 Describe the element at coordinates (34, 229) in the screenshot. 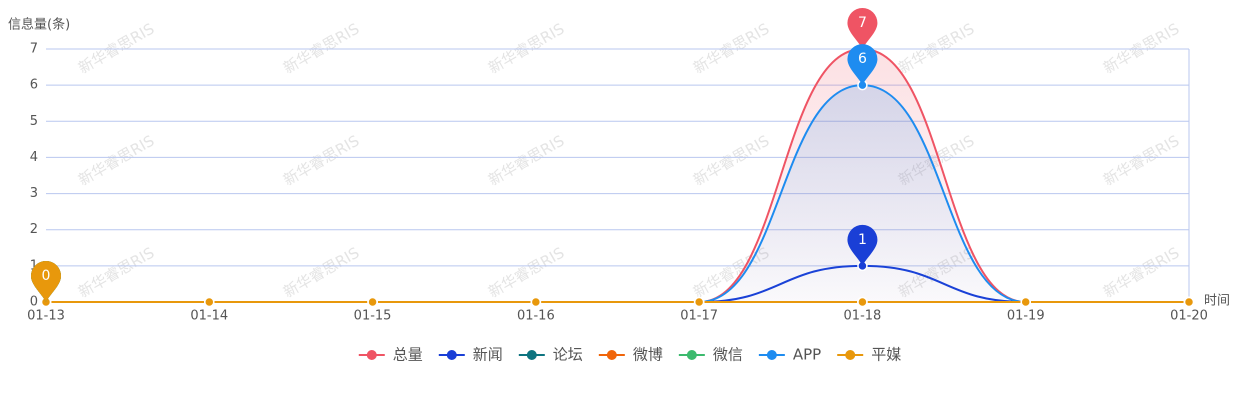

I see `y-tick-label: 2` at that location.